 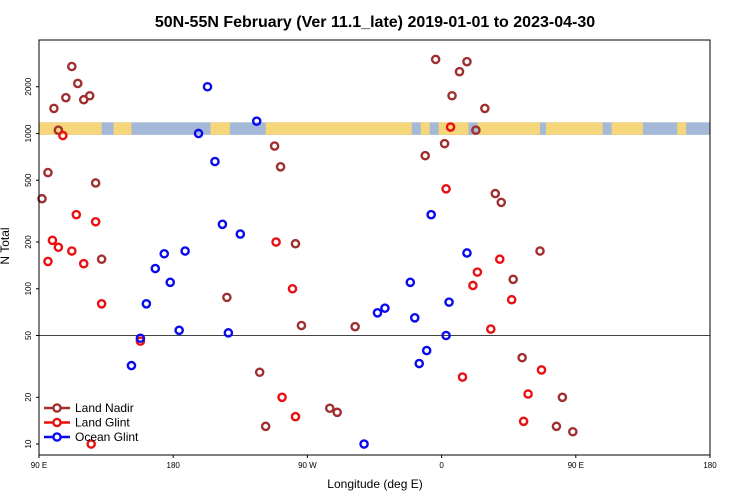 I want to click on legend-label: Land Glint, so click(x=102, y=423).